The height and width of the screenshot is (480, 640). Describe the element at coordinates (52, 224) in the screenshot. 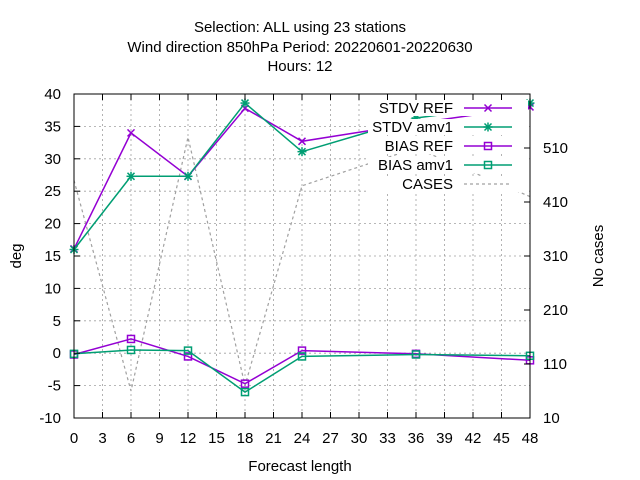

I see `y-tick-label: 20` at that location.